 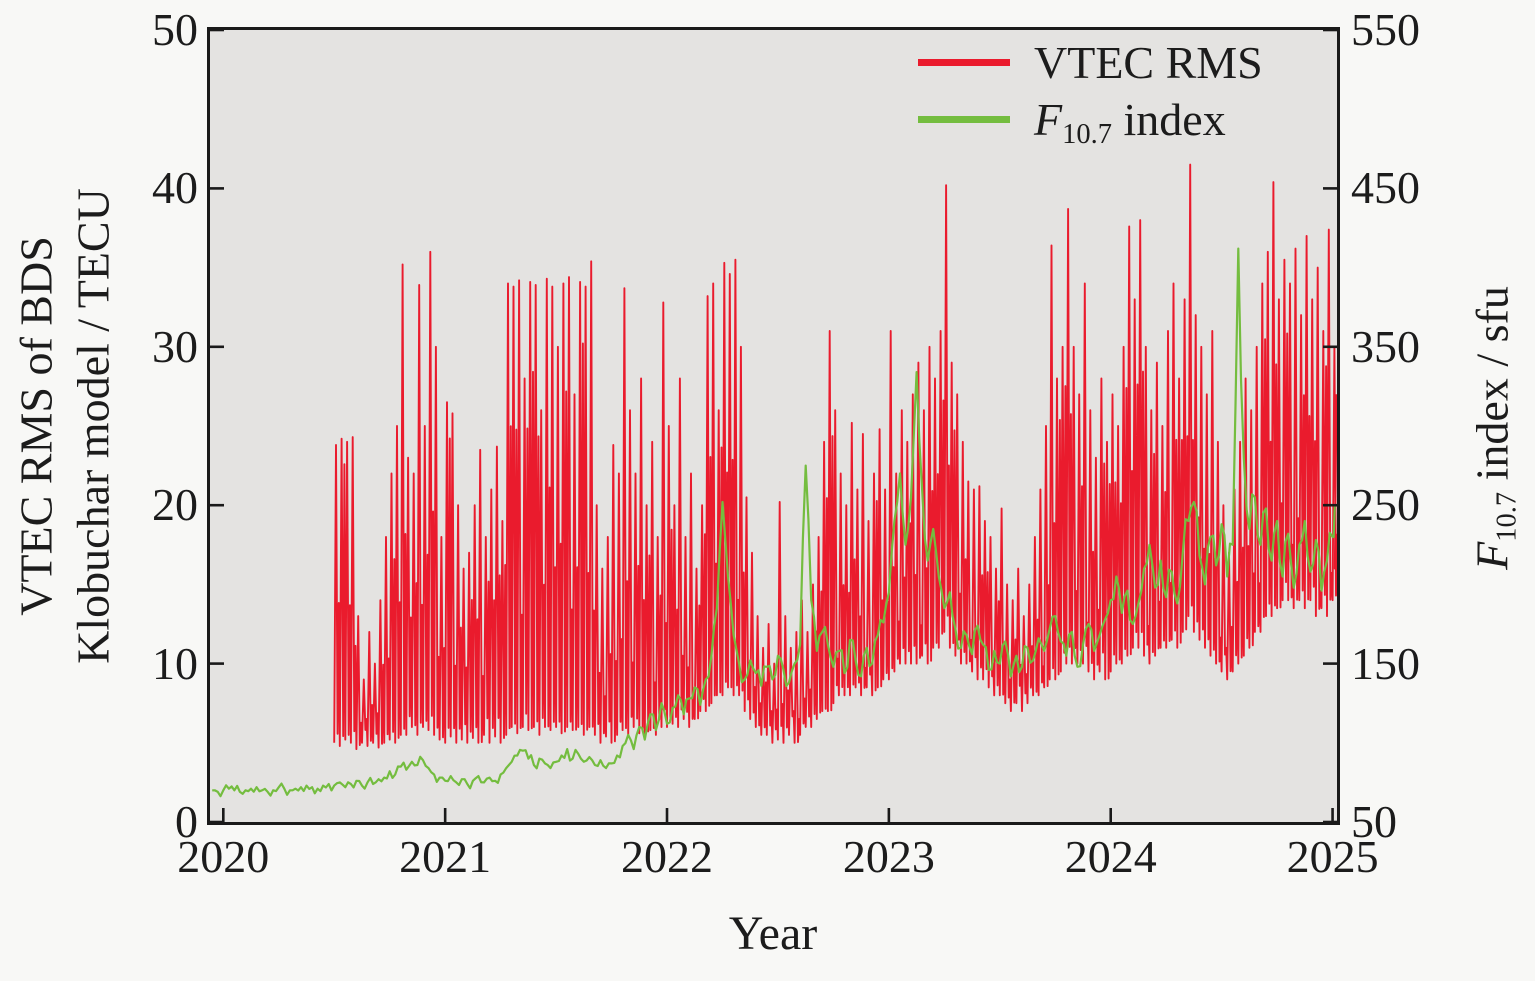 What do you see at coordinates (1169, 119) in the screenshot?
I see `legend-f-rest: index` at bounding box center [1169, 119].